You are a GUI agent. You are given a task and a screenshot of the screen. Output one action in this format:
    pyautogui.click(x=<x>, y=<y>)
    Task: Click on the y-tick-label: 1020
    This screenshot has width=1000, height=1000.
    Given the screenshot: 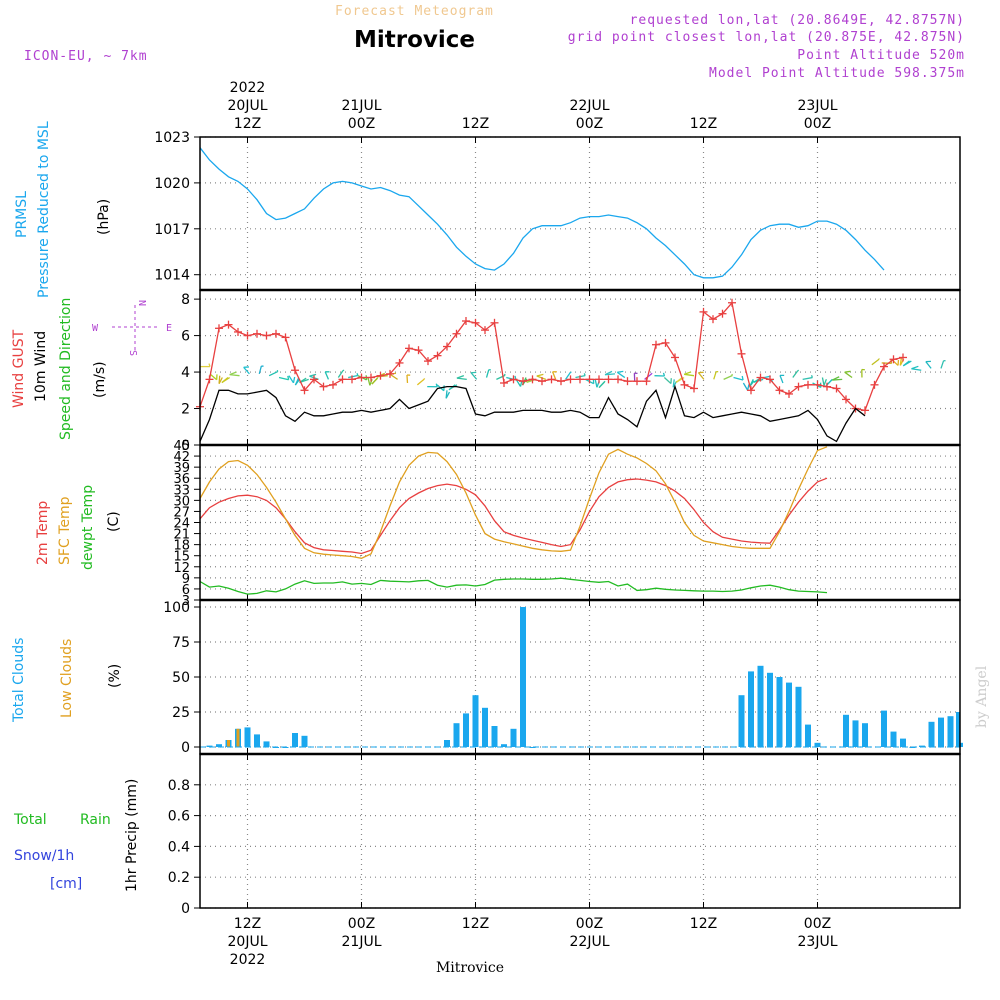 What is the action you would take?
    pyautogui.click(x=172, y=184)
    